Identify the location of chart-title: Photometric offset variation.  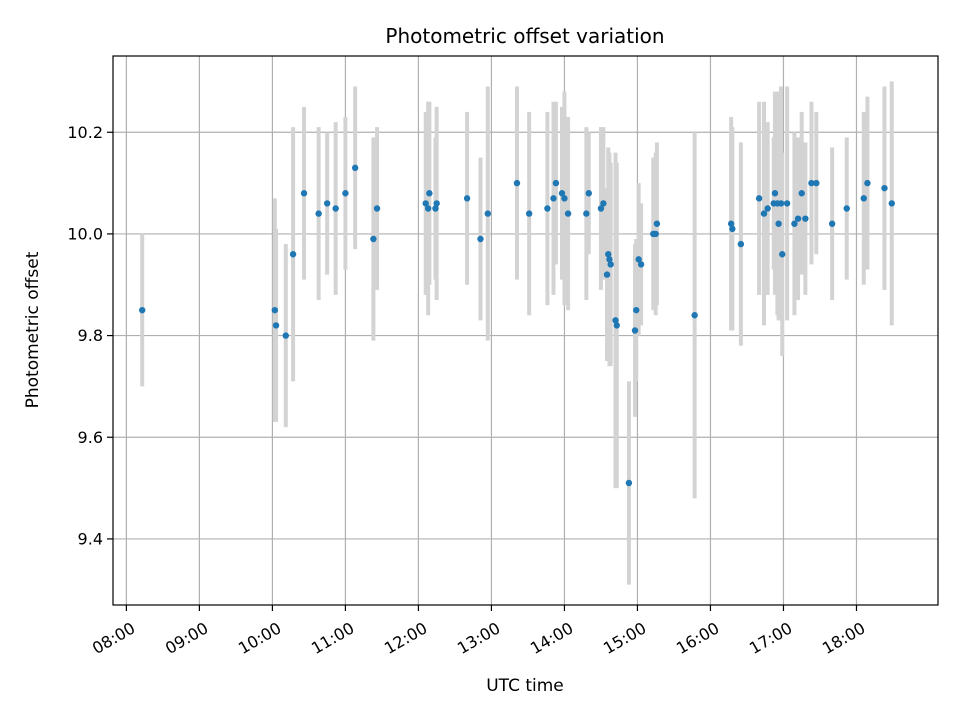
(524, 36).